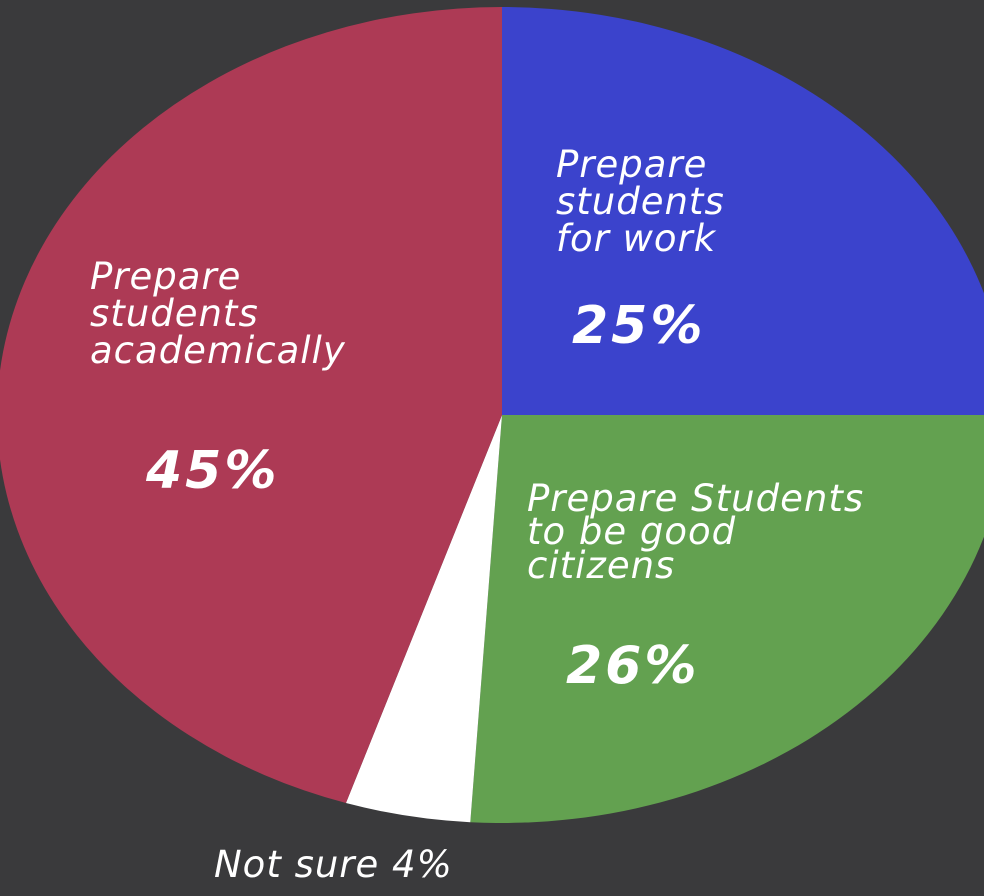 The image size is (984, 896). What do you see at coordinates (696, 498) in the screenshot?
I see `citizens-label-line-1: Prepare Students` at bounding box center [696, 498].